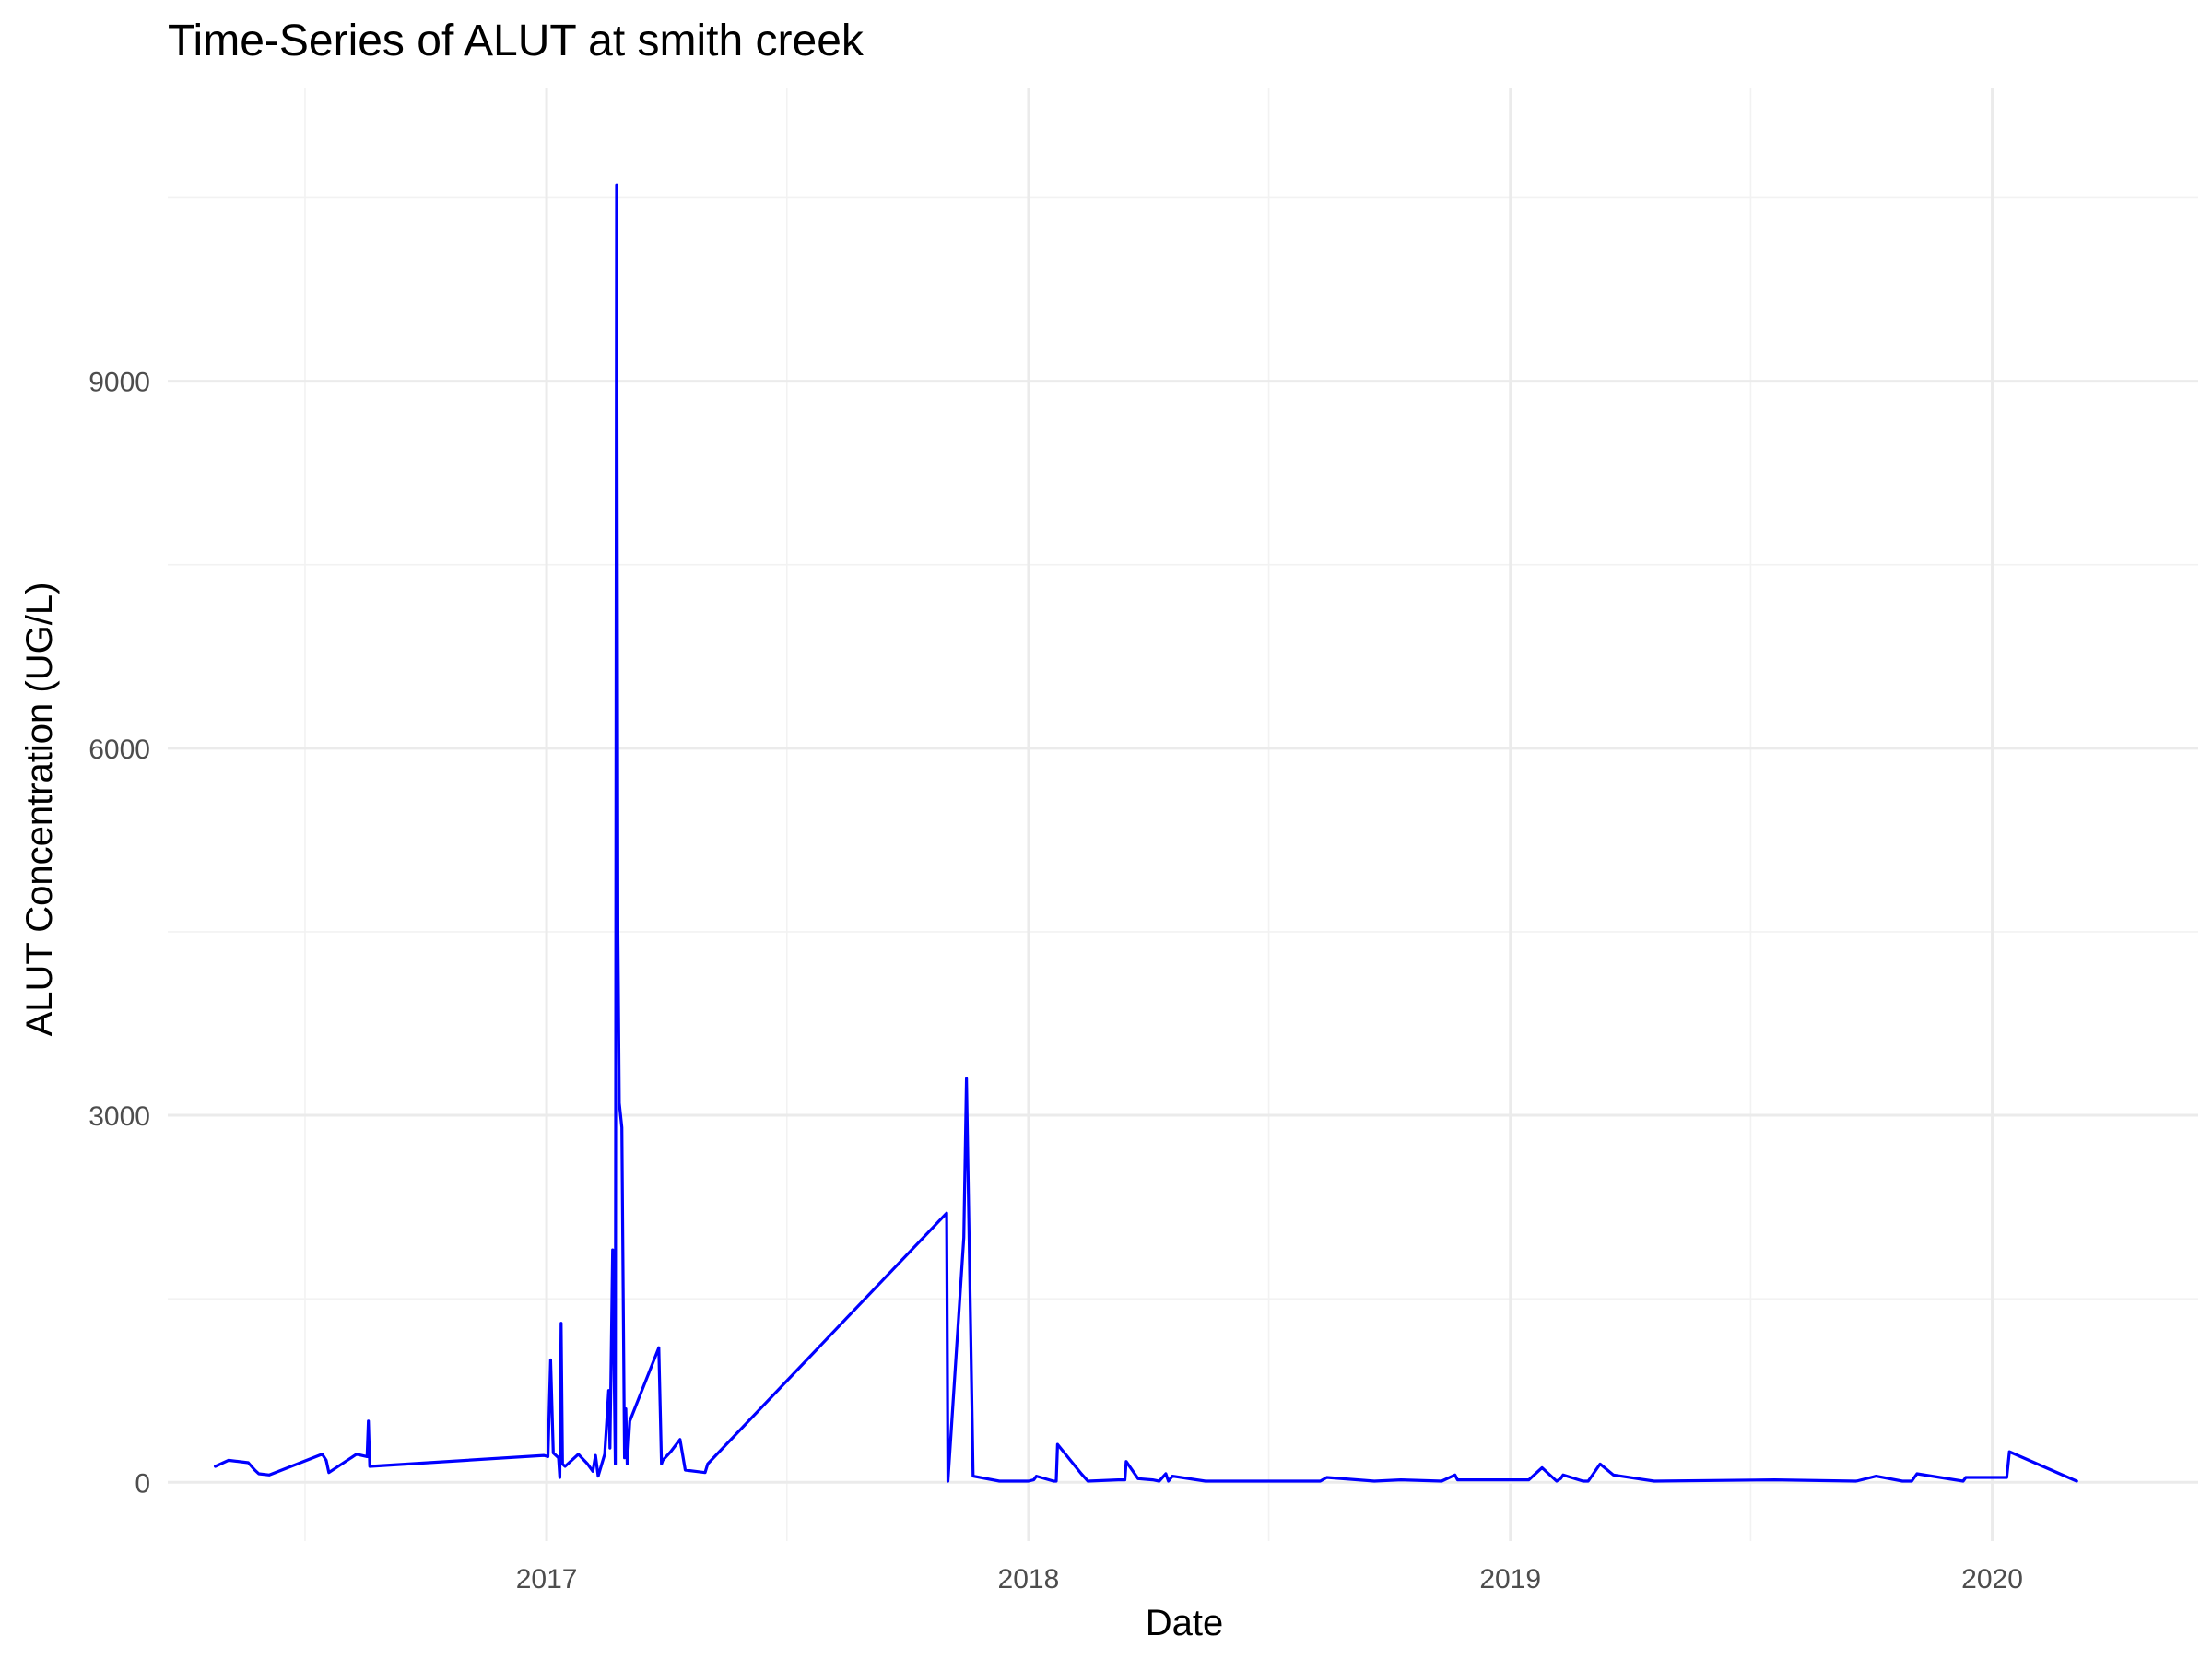 The height and width of the screenshot is (1659, 2212). What do you see at coordinates (547, 1579) in the screenshot?
I see `x-tick-label: 2017` at bounding box center [547, 1579].